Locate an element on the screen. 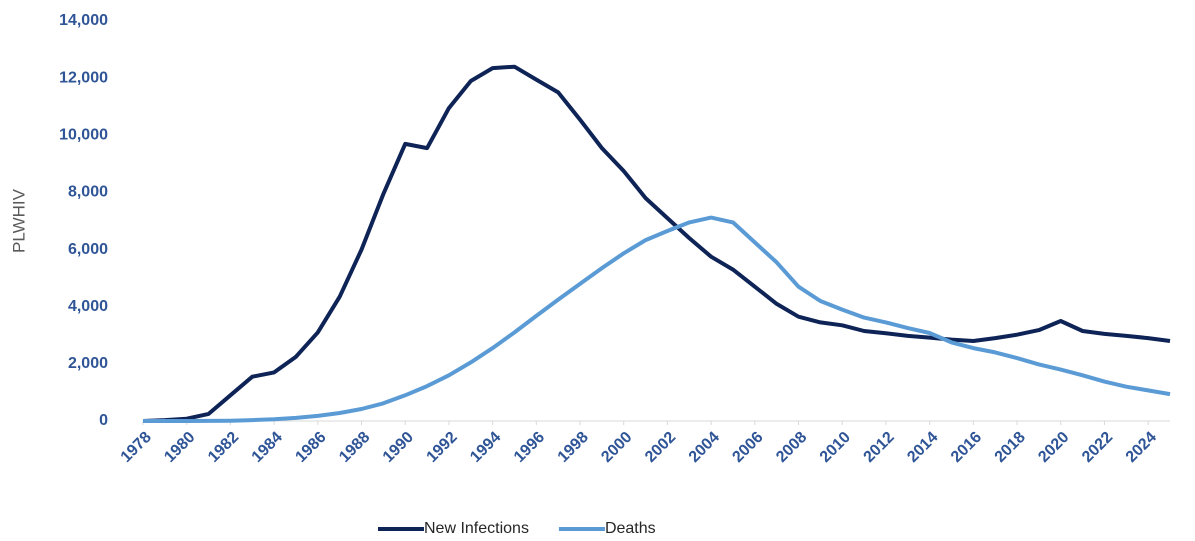  x-tick-label: 2002 is located at coordinates (660, 447).